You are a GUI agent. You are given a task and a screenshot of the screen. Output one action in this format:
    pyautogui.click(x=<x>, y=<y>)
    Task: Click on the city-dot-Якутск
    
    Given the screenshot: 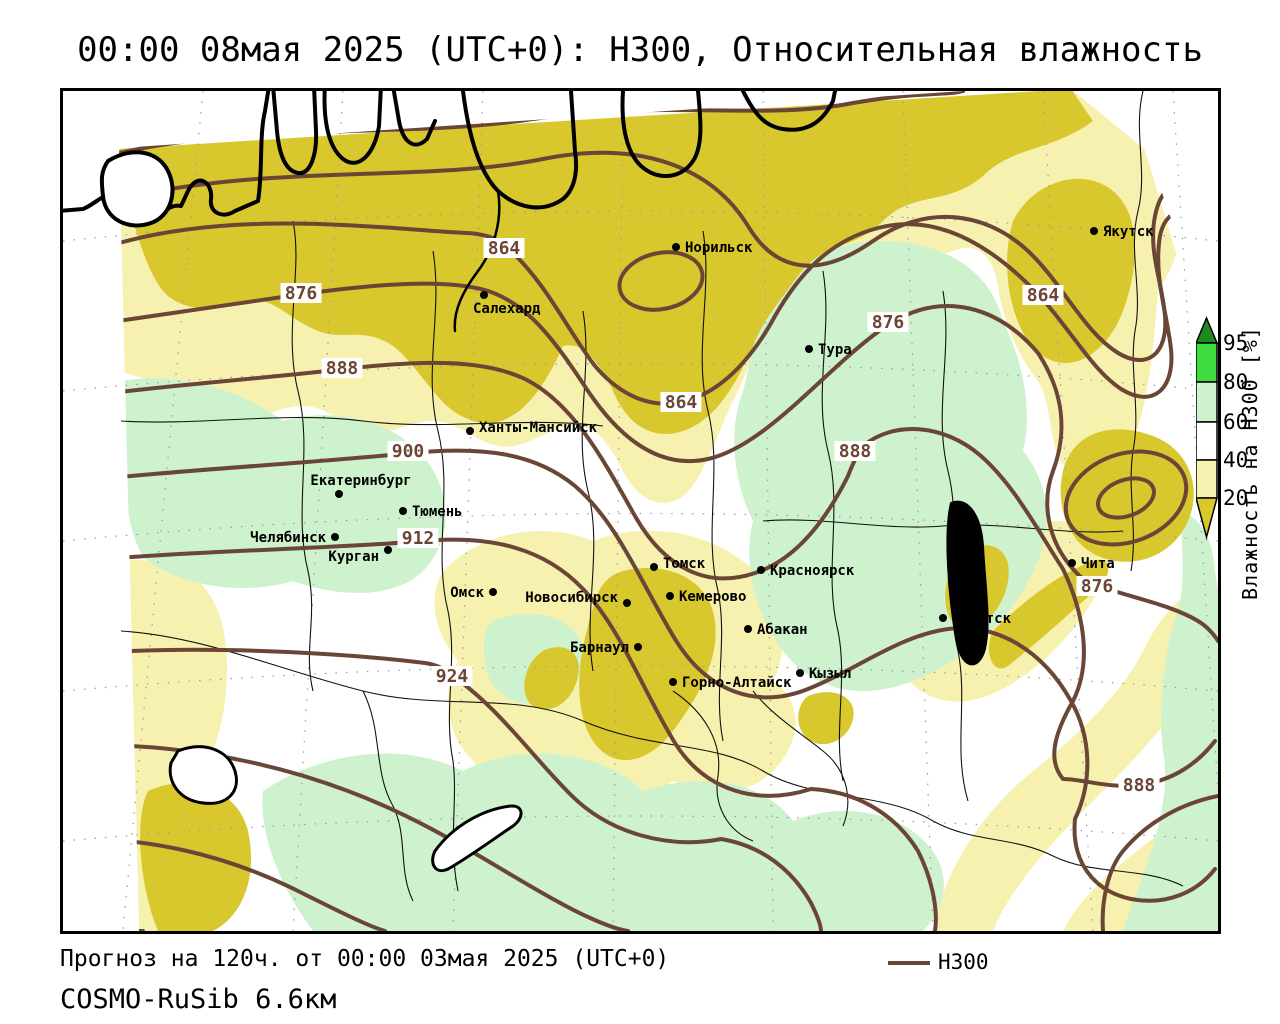 What is the action you would take?
    pyautogui.click(x=1094, y=231)
    